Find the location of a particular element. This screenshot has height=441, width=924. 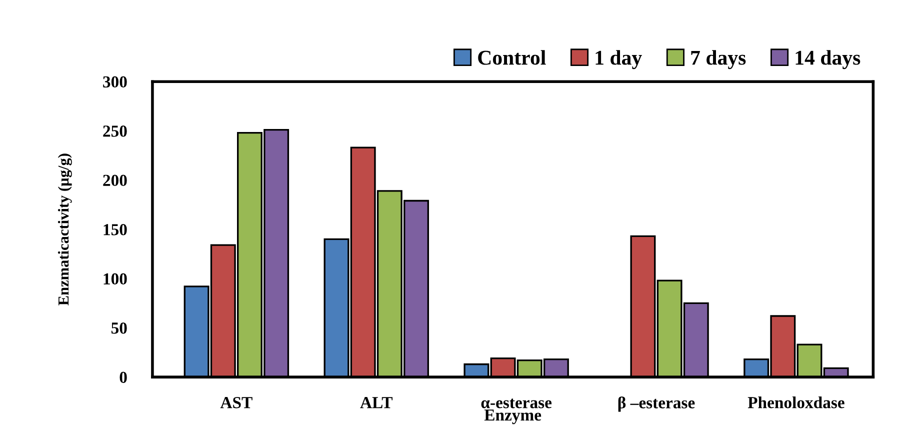

y-axis-title: Enzmaticactivity (µg/g) is located at coordinates (65, 230).